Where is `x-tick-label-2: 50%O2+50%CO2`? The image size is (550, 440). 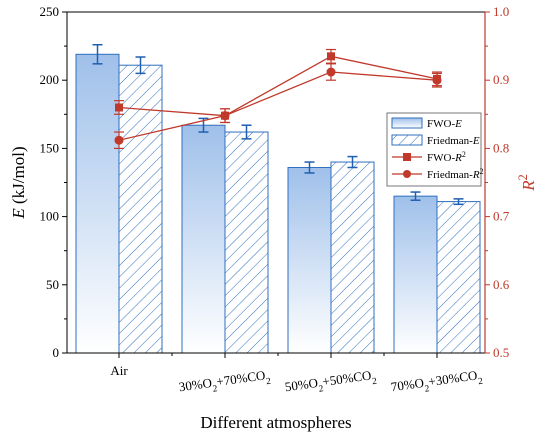 x-tick-label-2: 50%O2+50%CO2 is located at coordinates (331, 383).